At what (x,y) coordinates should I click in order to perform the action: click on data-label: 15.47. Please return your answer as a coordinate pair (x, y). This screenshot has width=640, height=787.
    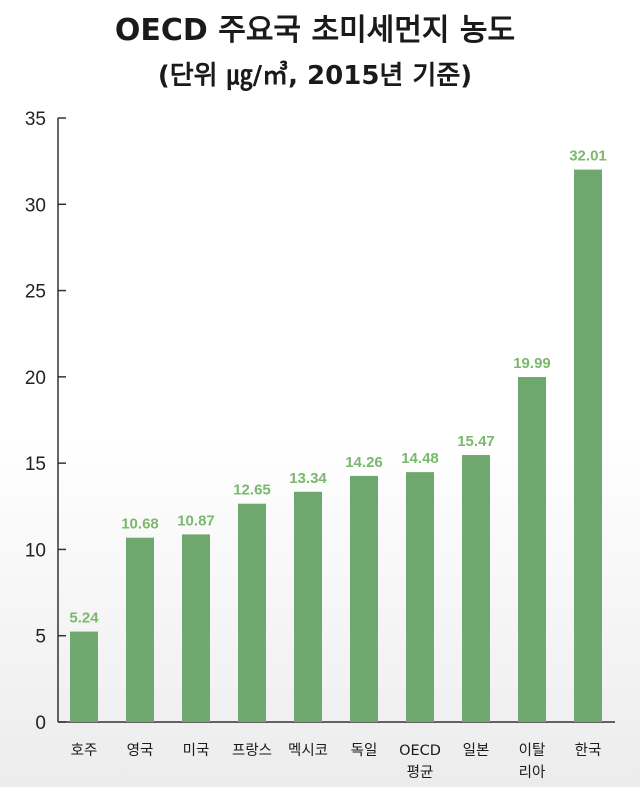
    Looking at the image, I should click on (476, 441).